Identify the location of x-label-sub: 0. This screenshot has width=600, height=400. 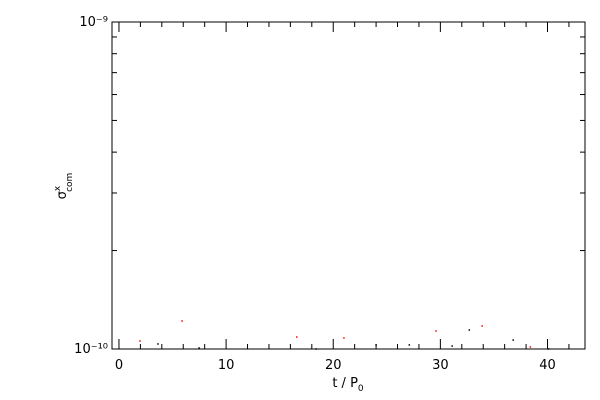
(361, 389).